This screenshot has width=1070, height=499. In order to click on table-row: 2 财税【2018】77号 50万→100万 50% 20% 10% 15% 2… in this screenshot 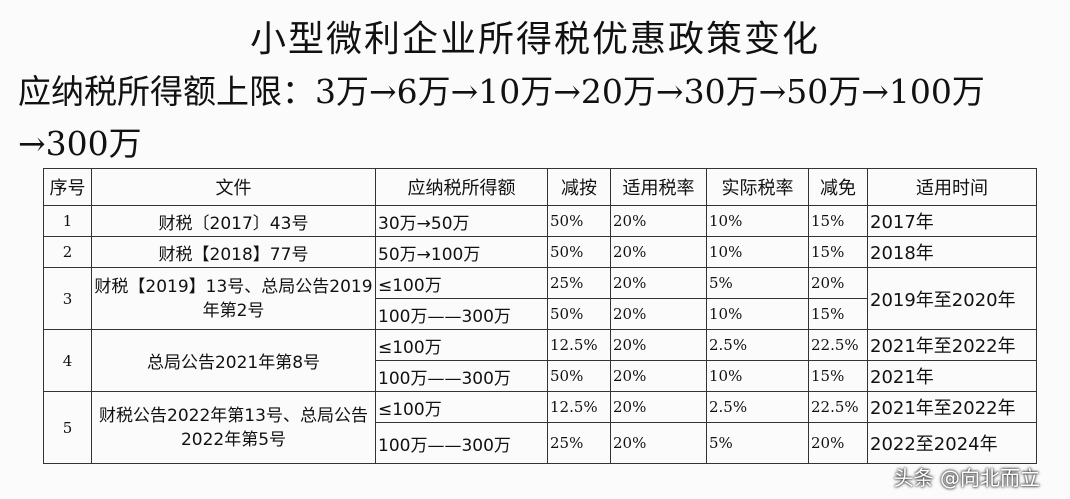, I will do `click(540, 252)`.